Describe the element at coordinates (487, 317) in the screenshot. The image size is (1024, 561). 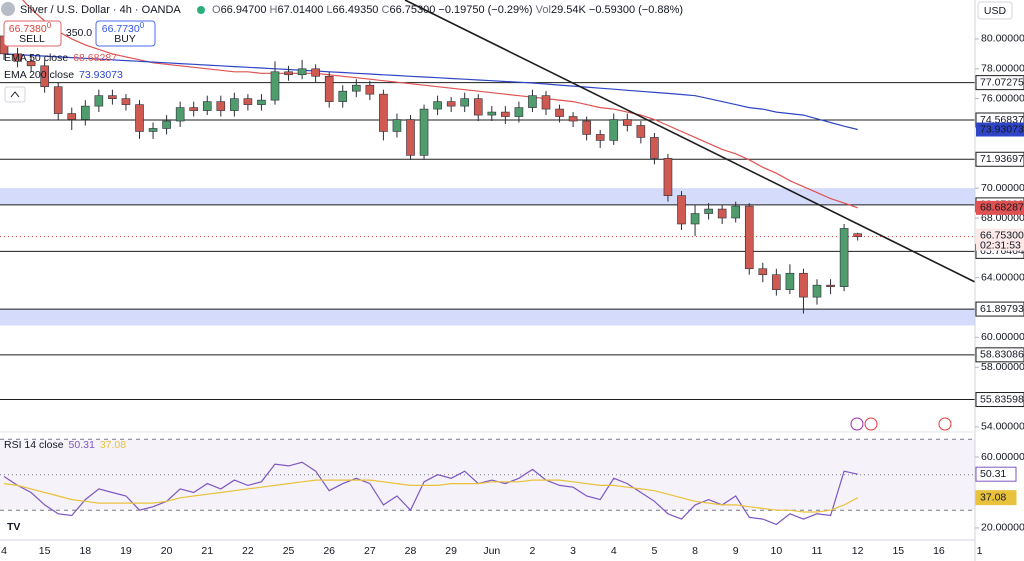
I see `zone` at that location.